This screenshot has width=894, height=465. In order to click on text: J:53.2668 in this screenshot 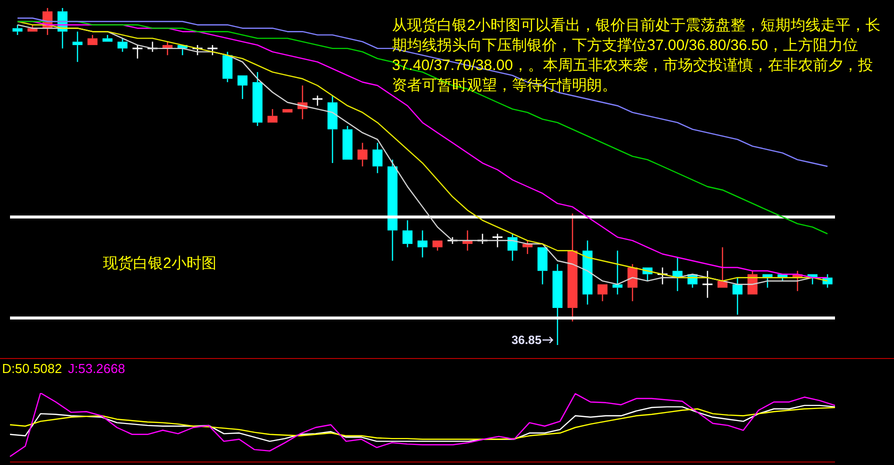, I will do `click(97, 368)`.